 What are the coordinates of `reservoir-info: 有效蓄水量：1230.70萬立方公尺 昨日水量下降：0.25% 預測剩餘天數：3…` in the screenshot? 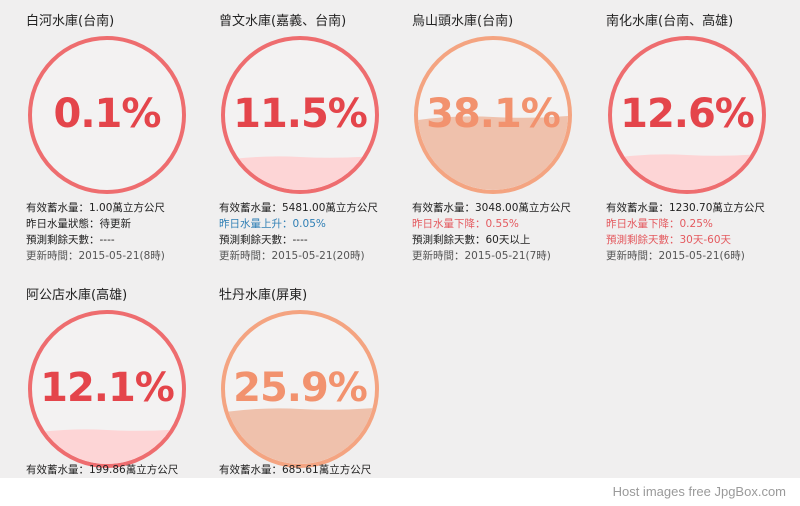 It's located at (685, 232).